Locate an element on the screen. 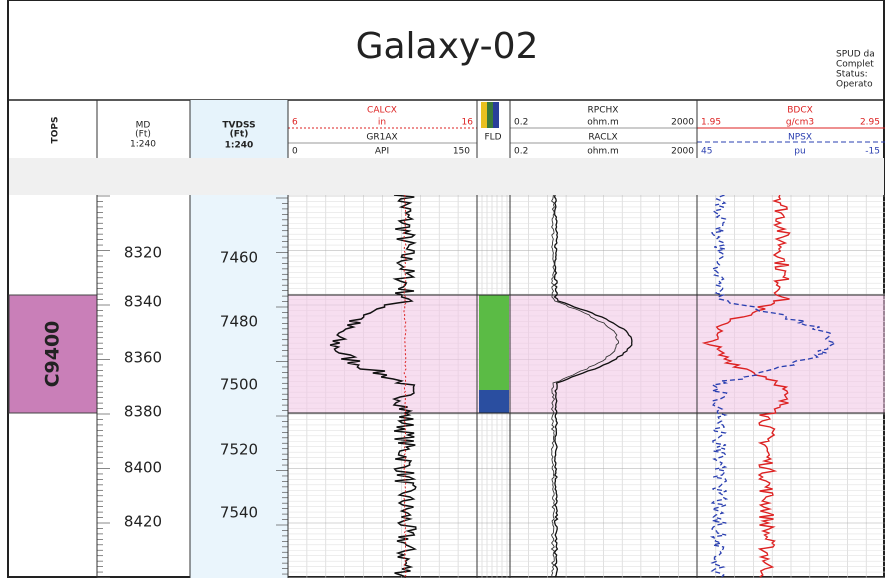 The width and height of the screenshot is (885, 578). raclx-max: 2000 is located at coordinates (682, 152).